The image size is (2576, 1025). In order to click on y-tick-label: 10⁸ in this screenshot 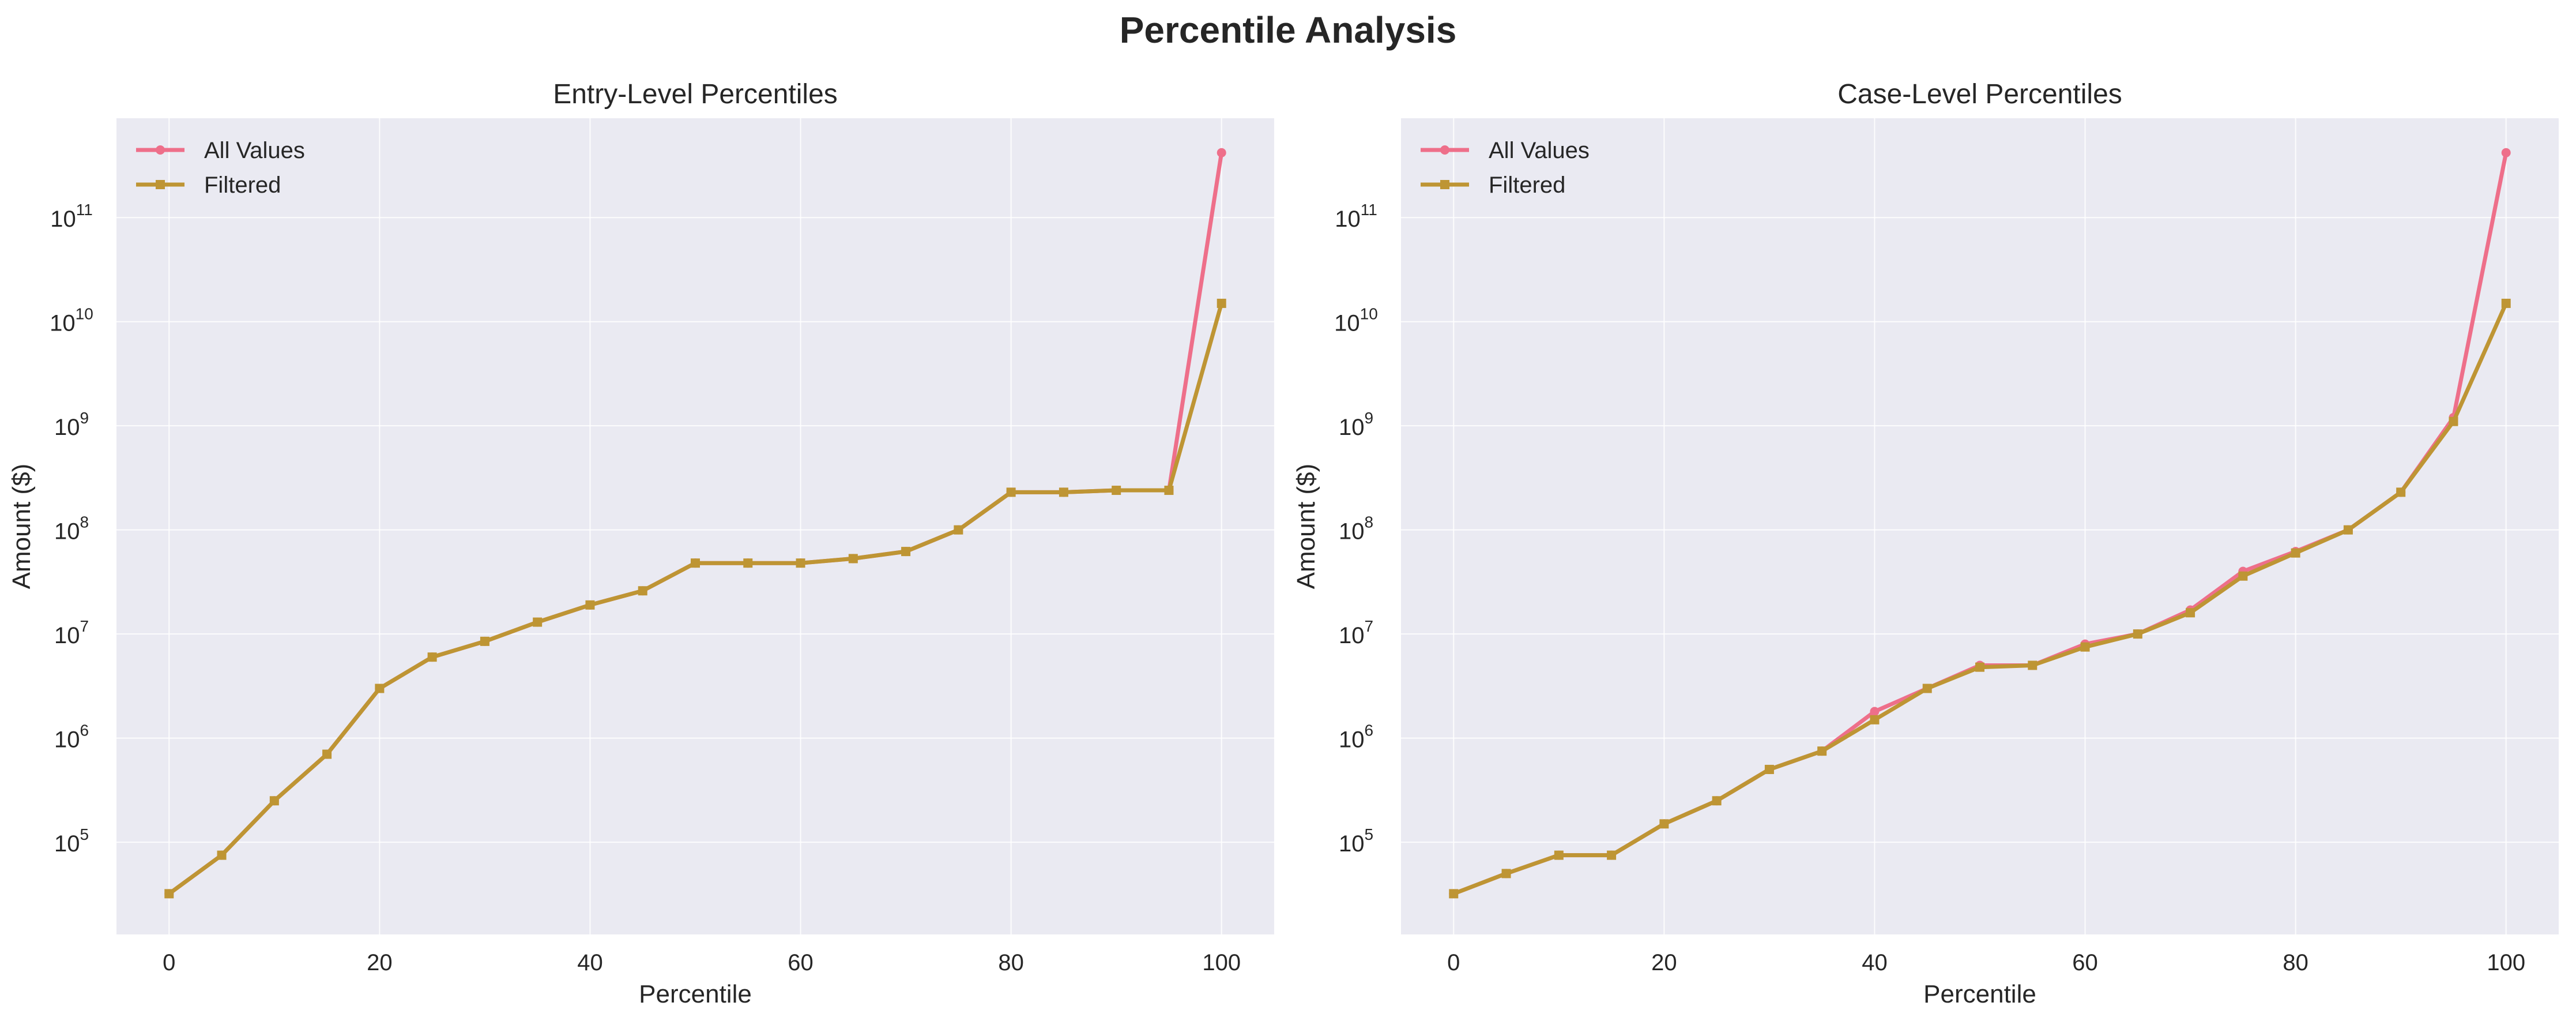, I will do `click(1356, 529)`.